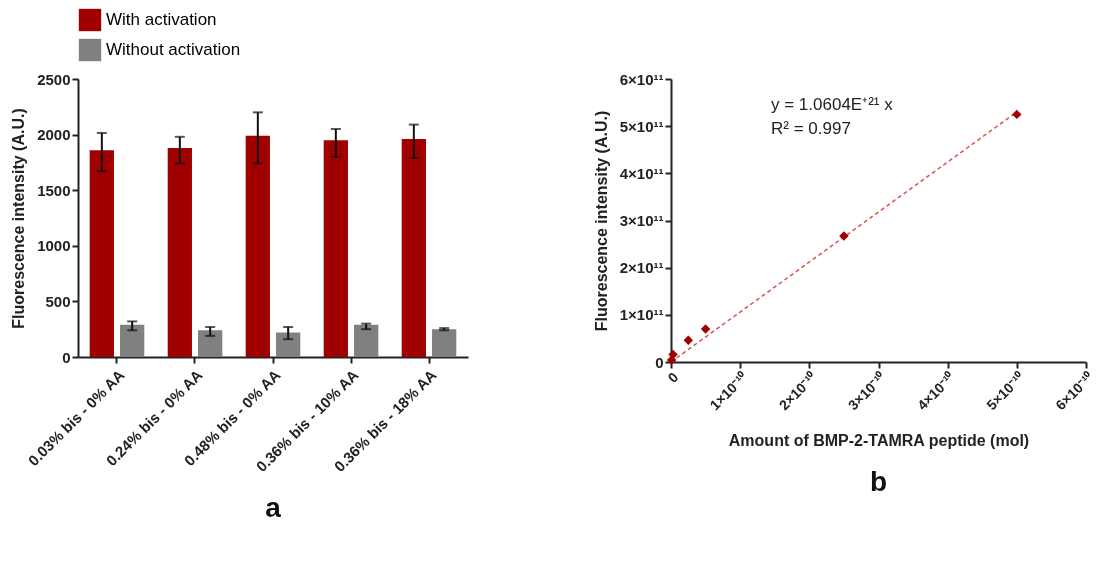  Describe the element at coordinates (58, 301) in the screenshot. I see `y-tick-label: 500` at that location.